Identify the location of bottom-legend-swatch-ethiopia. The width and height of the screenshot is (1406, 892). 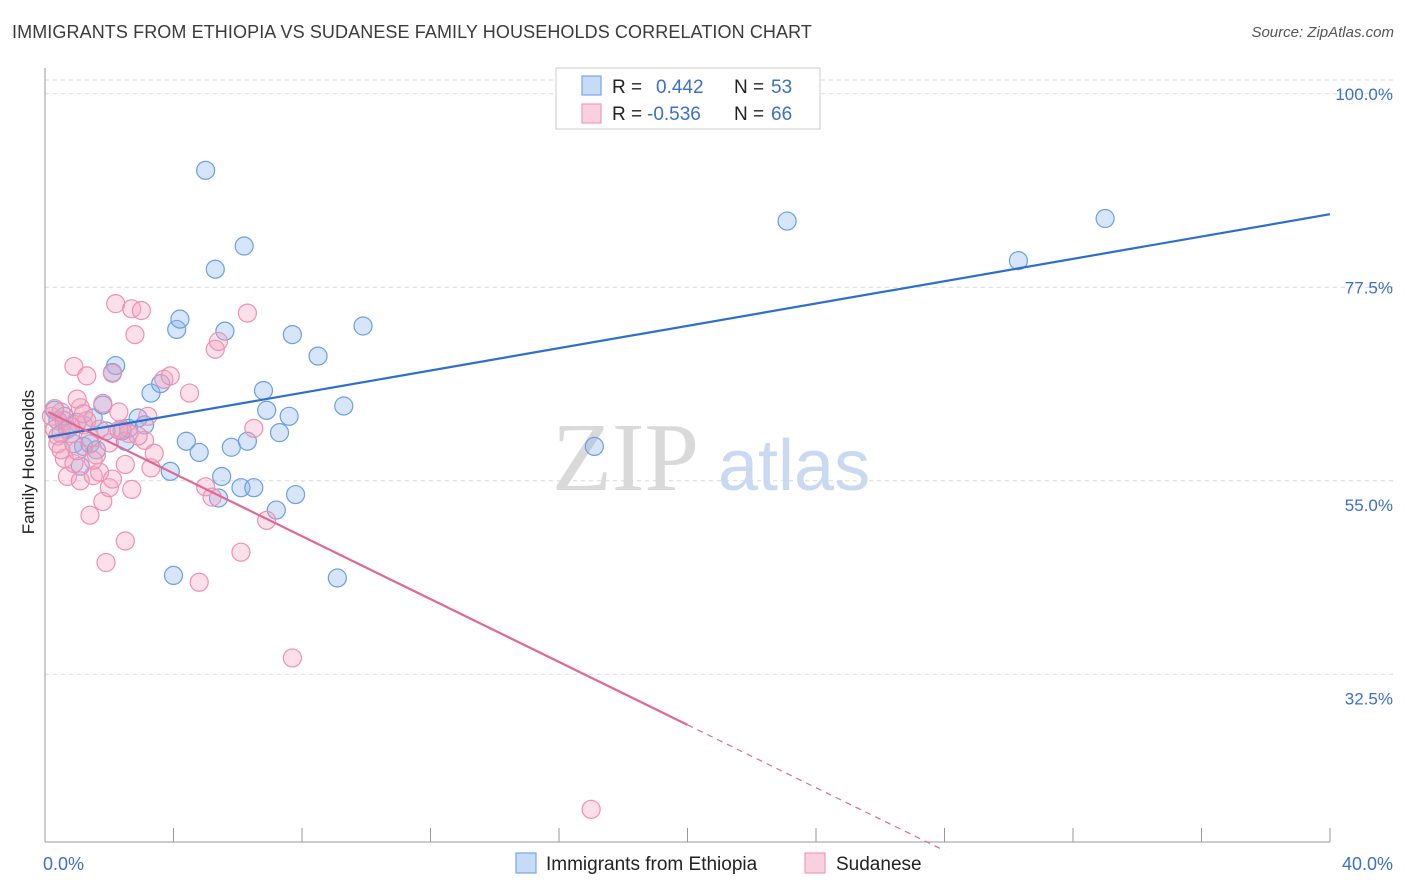
(526, 863).